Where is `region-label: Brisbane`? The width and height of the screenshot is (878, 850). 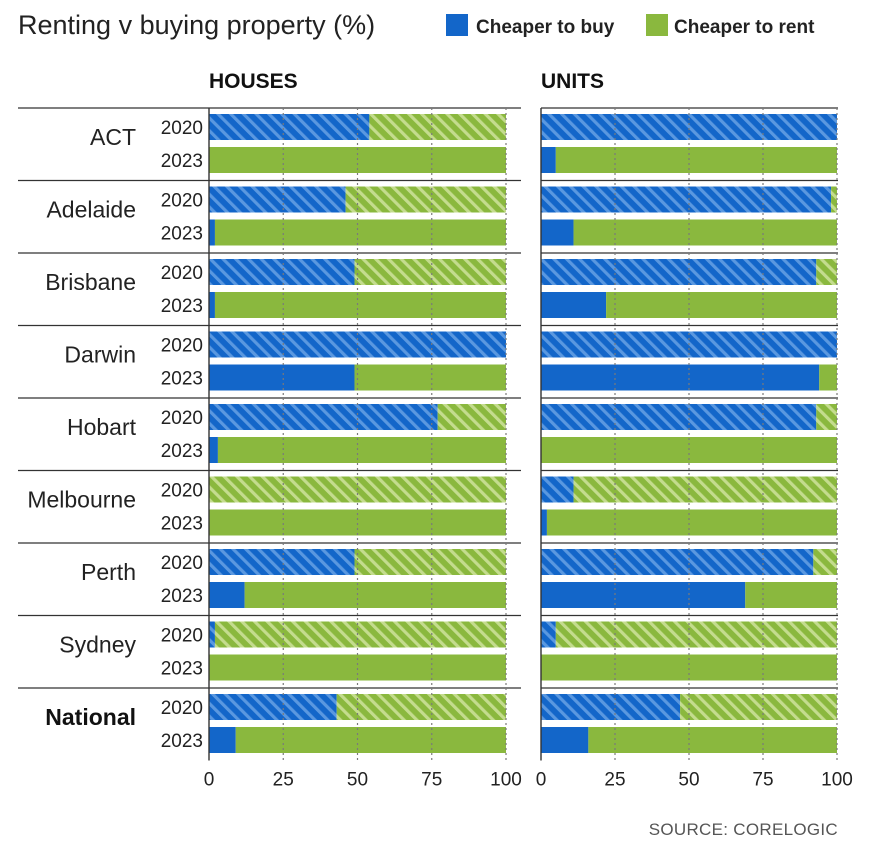
region-label: Brisbane is located at coordinates (90, 282).